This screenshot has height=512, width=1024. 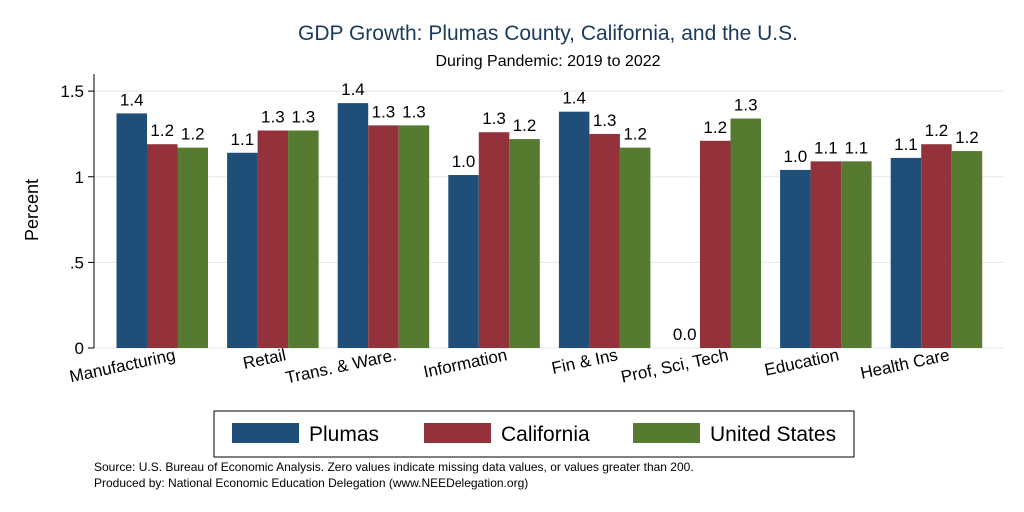 I want to click on x-category-label: Health Care, so click(x=905, y=363).